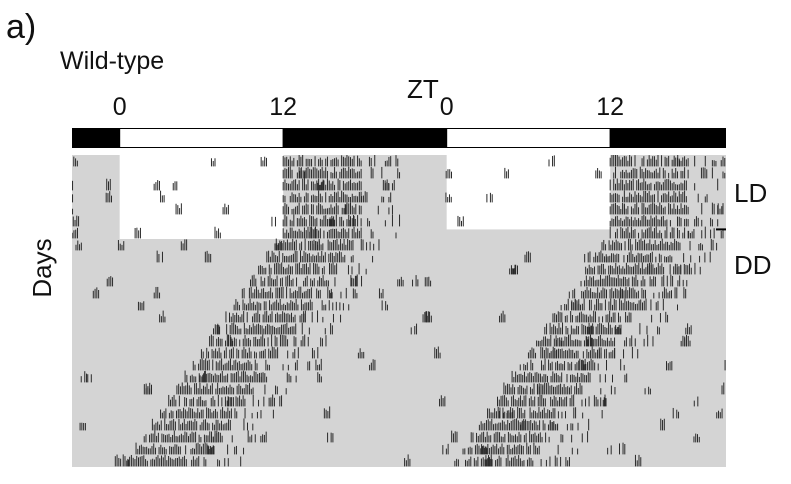  What do you see at coordinates (112, 61) in the screenshot?
I see `genotype-label: Wild-type` at bounding box center [112, 61].